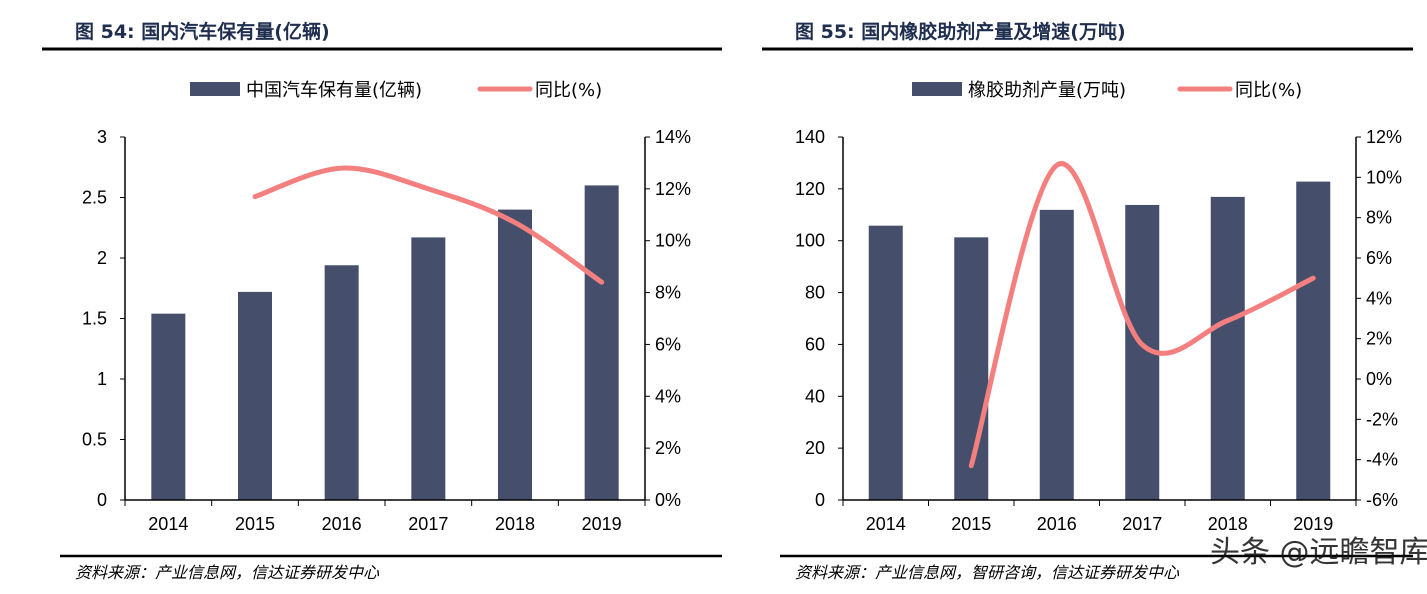  What do you see at coordinates (1318, 552) in the screenshot?
I see `watermark: 头条 @远瞻智库` at bounding box center [1318, 552].